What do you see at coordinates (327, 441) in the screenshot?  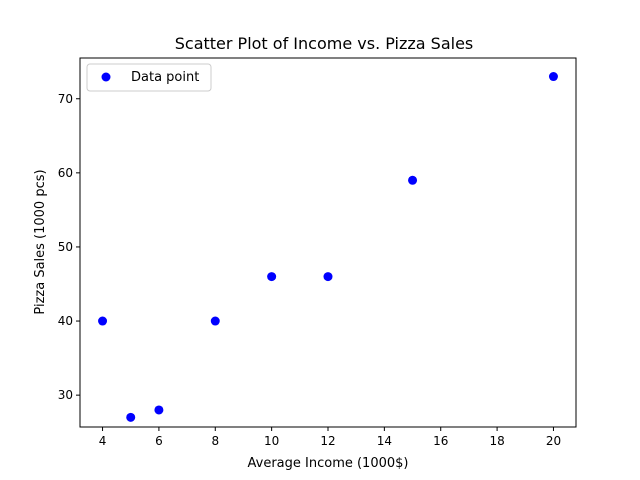 I see `x-tick-label: 12` at bounding box center [327, 441].